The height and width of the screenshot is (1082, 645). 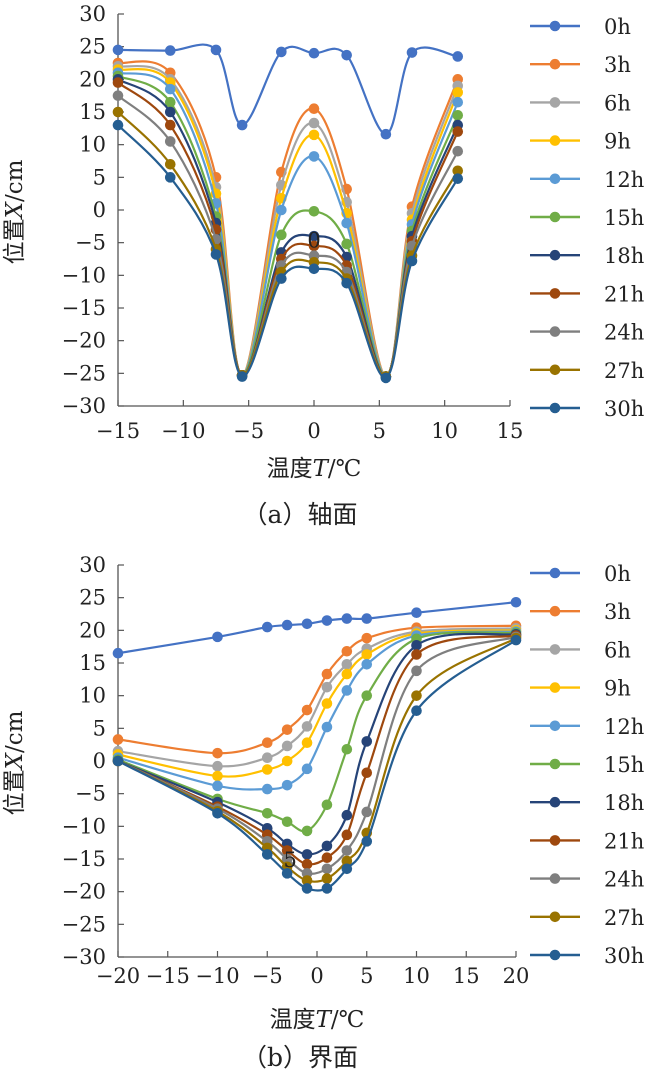 What do you see at coordinates (317, 703) in the screenshot?
I see `series-line-9h` at bounding box center [317, 703].